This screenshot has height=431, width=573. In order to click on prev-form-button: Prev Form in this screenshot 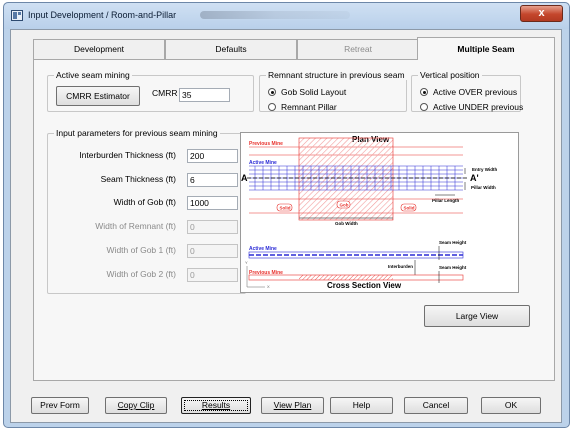, I will do `click(60, 405)`.